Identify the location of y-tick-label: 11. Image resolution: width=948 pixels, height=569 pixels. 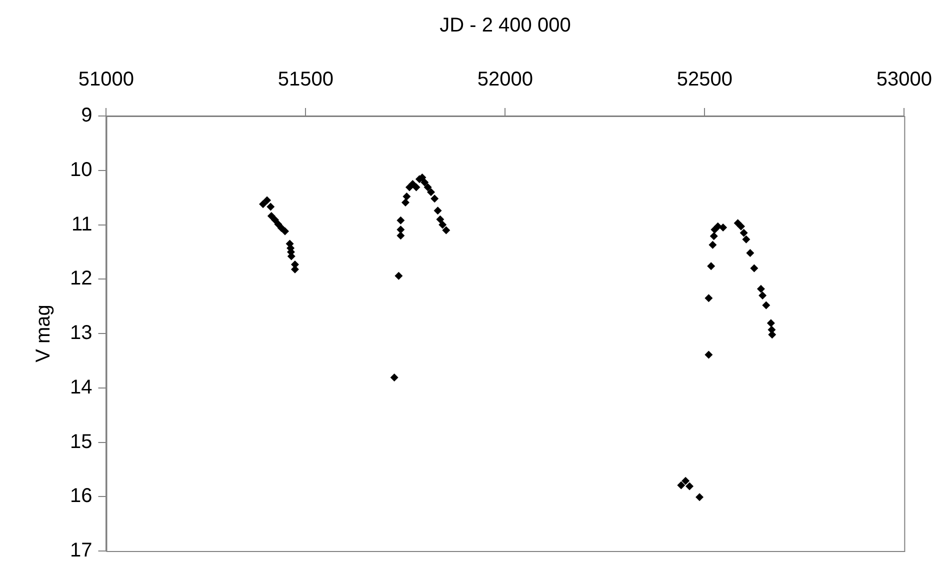
(81, 224).